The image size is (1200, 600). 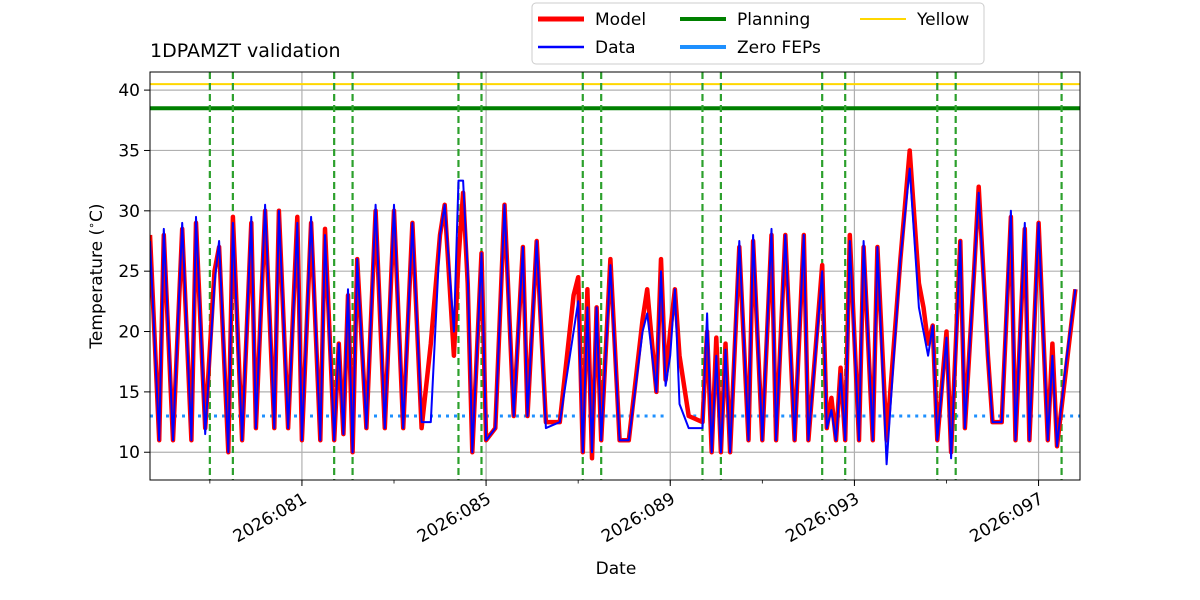 What do you see at coordinates (270, 518) in the screenshot?
I see `x-tick-label: 2026:081` at bounding box center [270, 518].